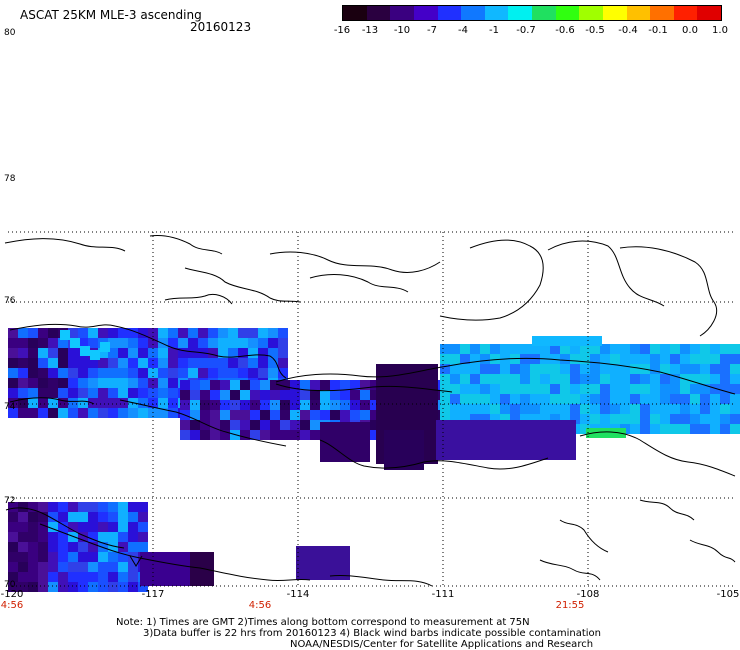  I want to click on longitude-label: -111, so click(443, 594).